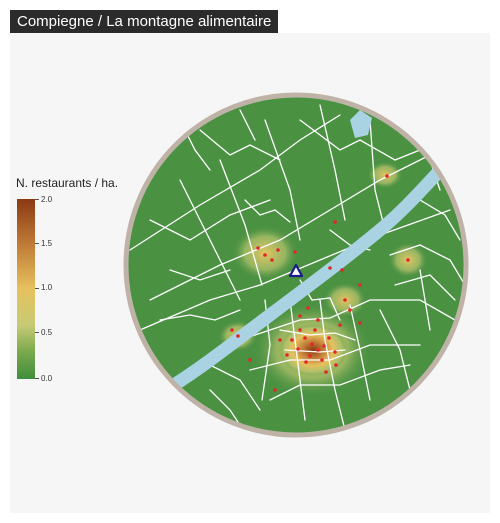 Image resolution: width=500 pixels, height=523 pixels. Describe the element at coordinates (47, 378) in the screenshot. I see `legend-tick-label: 0.0` at that location.